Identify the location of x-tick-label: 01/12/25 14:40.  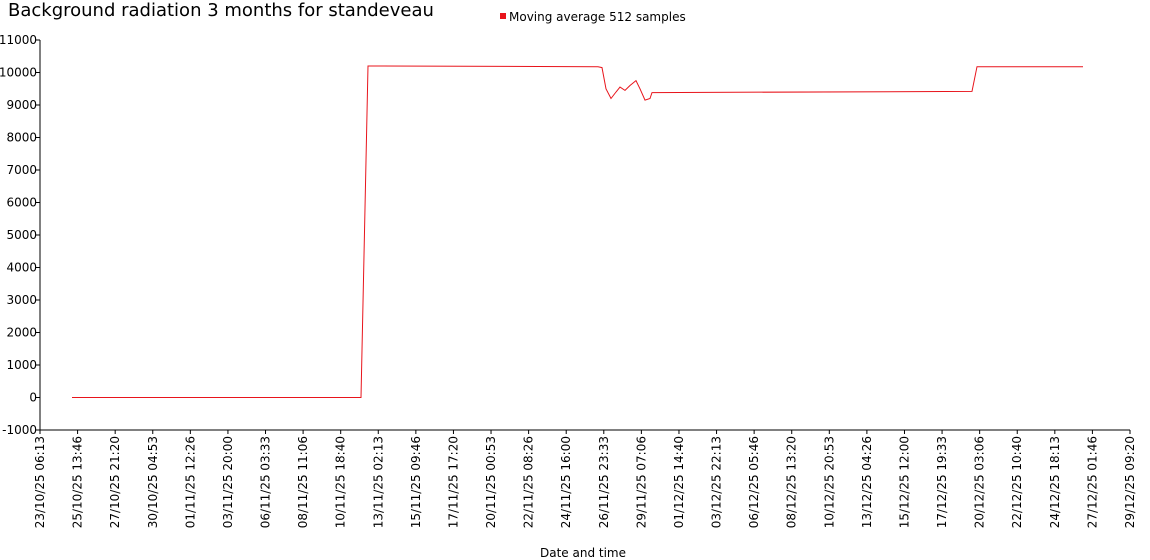
(679, 482).